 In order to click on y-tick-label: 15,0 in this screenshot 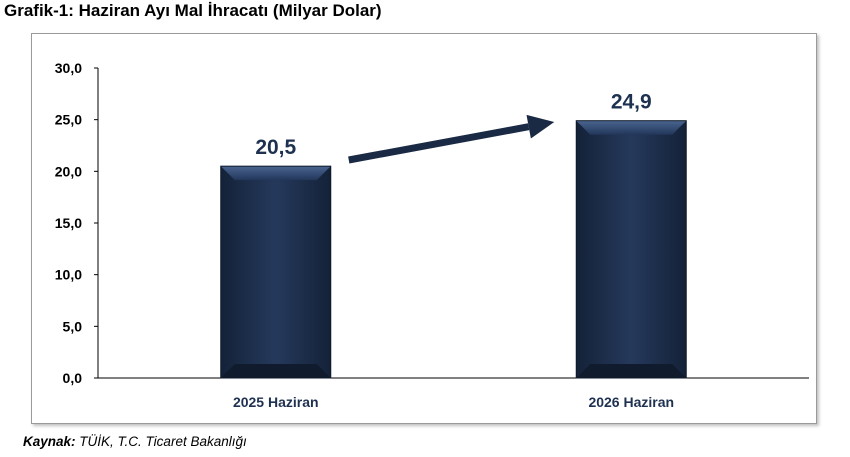, I will do `click(68, 223)`.